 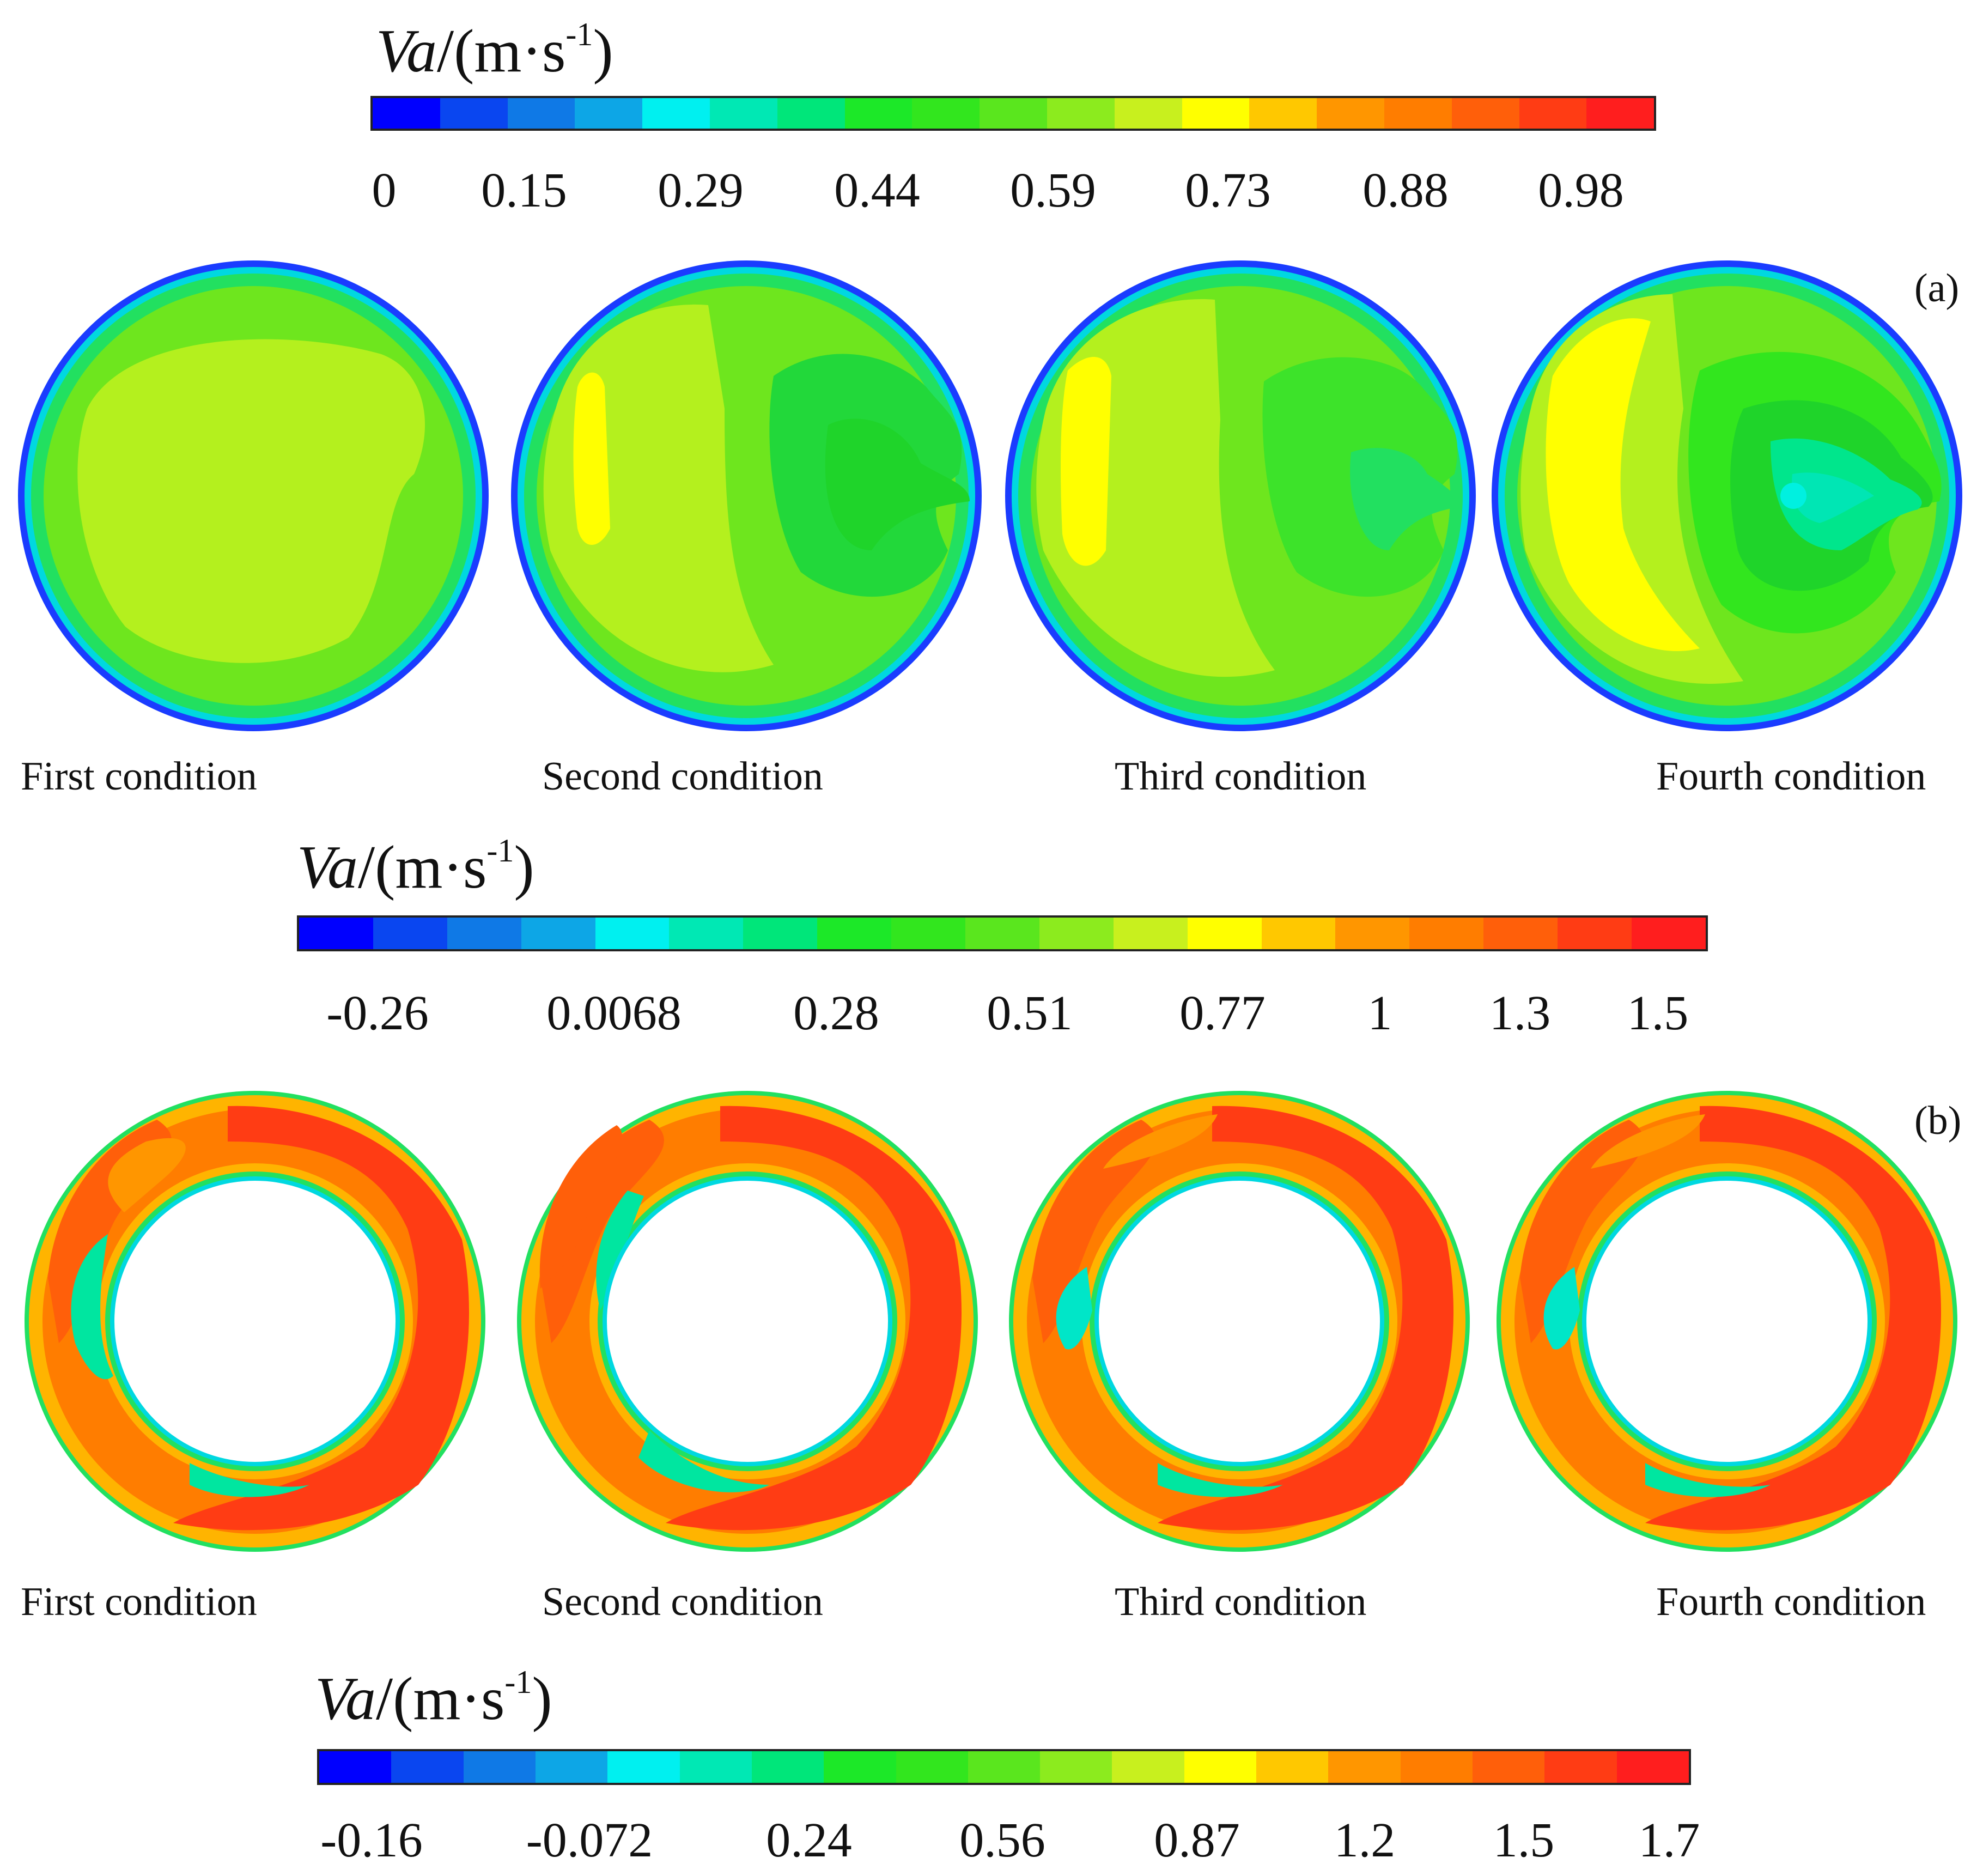 What do you see at coordinates (1938, 1120) in the screenshot?
I see `panel-b-label: (b)` at bounding box center [1938, 1120].